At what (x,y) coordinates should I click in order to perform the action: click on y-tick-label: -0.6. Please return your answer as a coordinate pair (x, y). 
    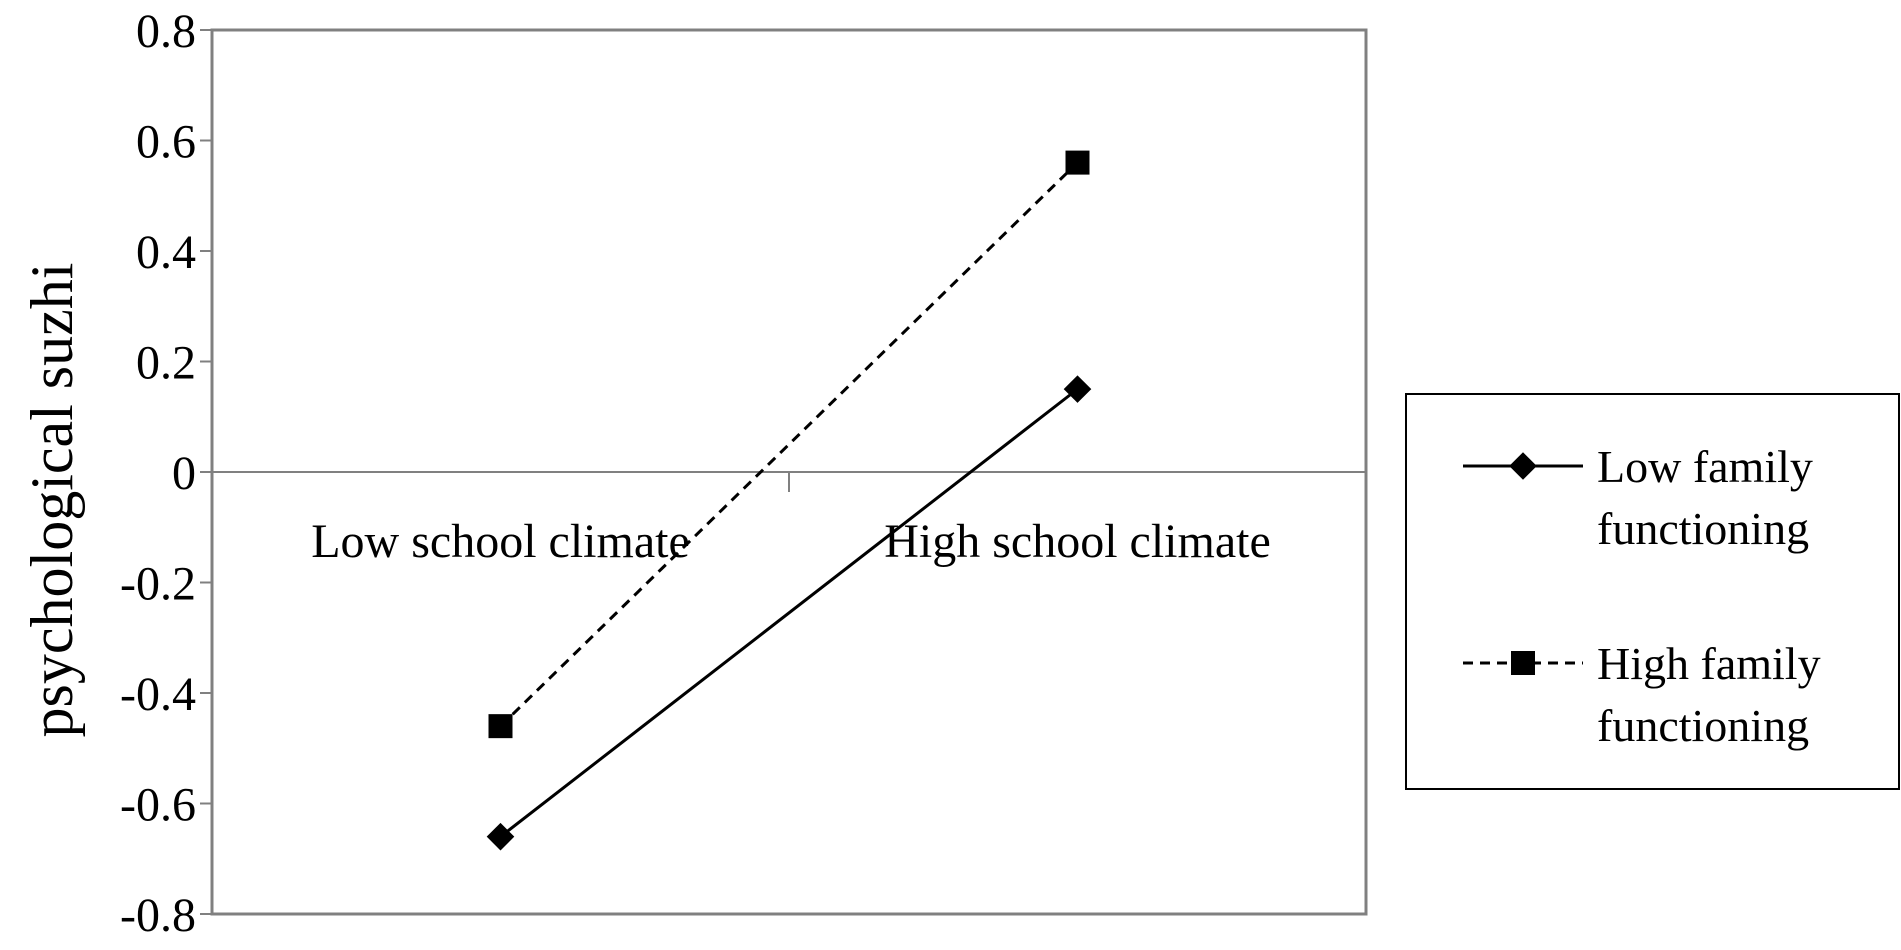
    Looking at the image, I should click on (158, 805).